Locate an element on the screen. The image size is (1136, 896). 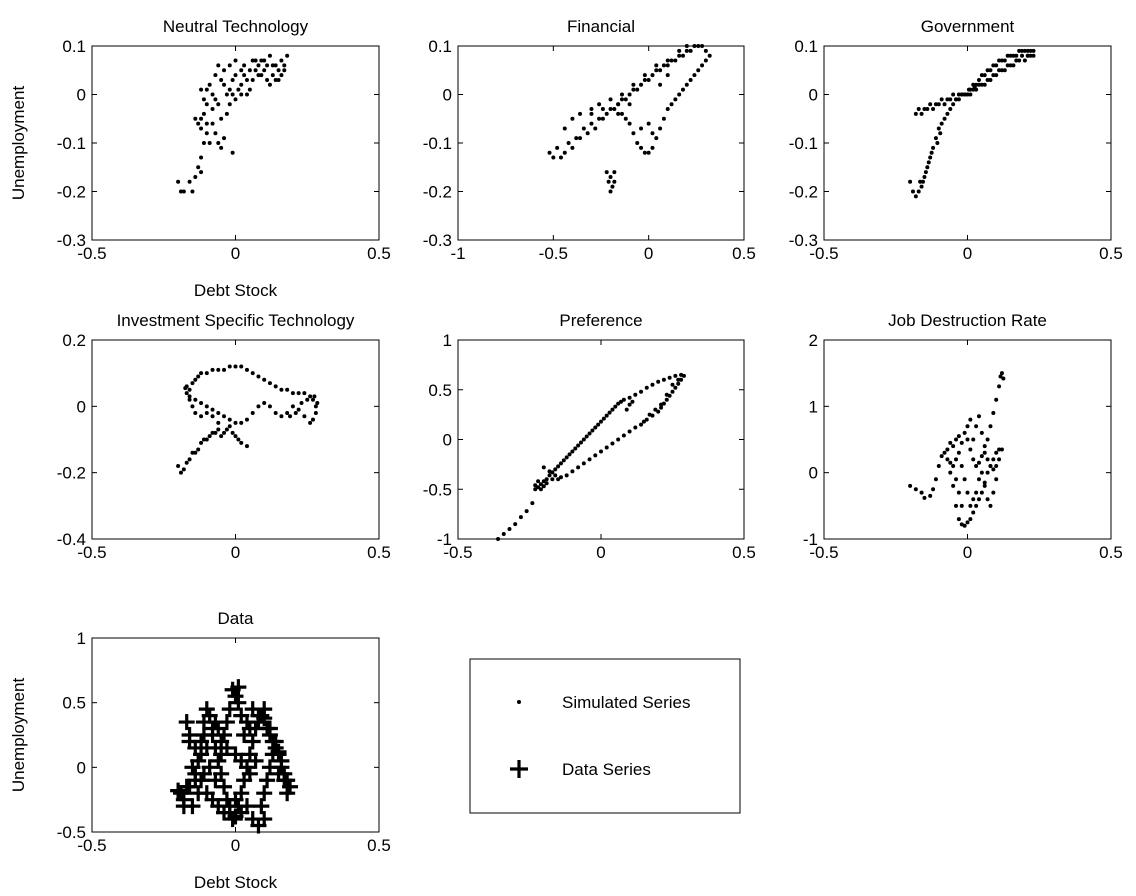
y-tick-label: -0.3 is located at coordinates (71, 240).